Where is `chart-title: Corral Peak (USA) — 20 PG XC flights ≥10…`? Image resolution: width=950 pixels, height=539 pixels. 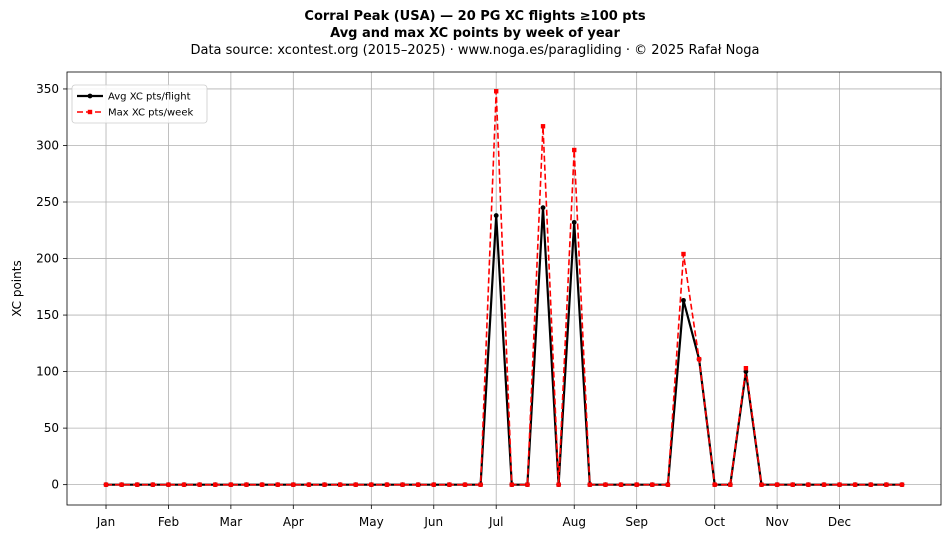
chart-title: Corral Peak (USA) — 20 PG XC flights ≥10… is located at coordinates (475, 16).